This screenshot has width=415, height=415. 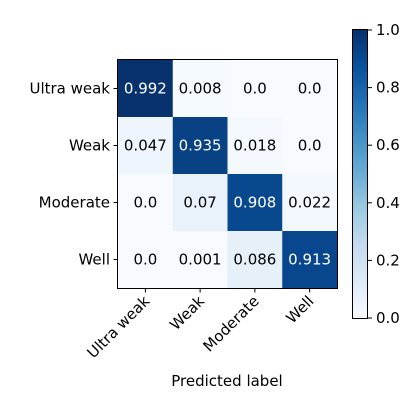 I want to click on colorbar-tick-label: 0.4, so click(x=388, y=203).